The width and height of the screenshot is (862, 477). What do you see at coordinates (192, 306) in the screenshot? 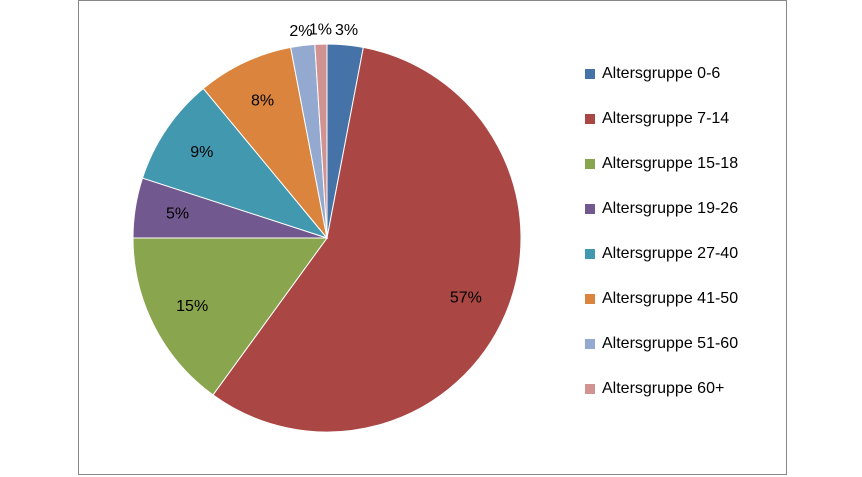
I see `data-label: 15%` at bounding box center [192, 306].